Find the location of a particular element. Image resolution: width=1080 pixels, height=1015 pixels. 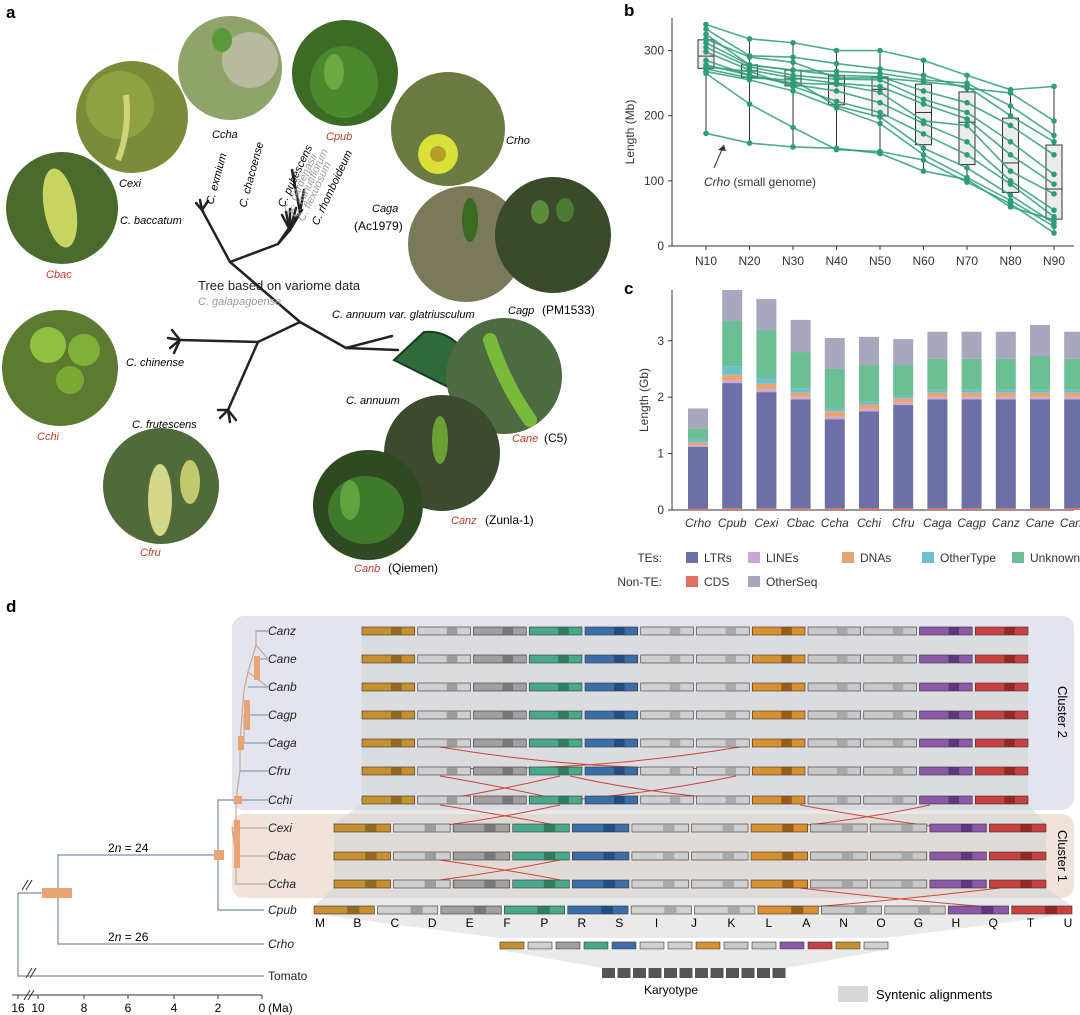

c-ytick-label-1: 1 is located at coordinates (660, 454).